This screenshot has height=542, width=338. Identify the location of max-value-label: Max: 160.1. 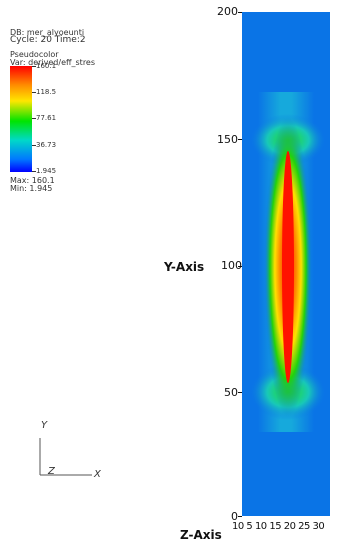
(32, 180).